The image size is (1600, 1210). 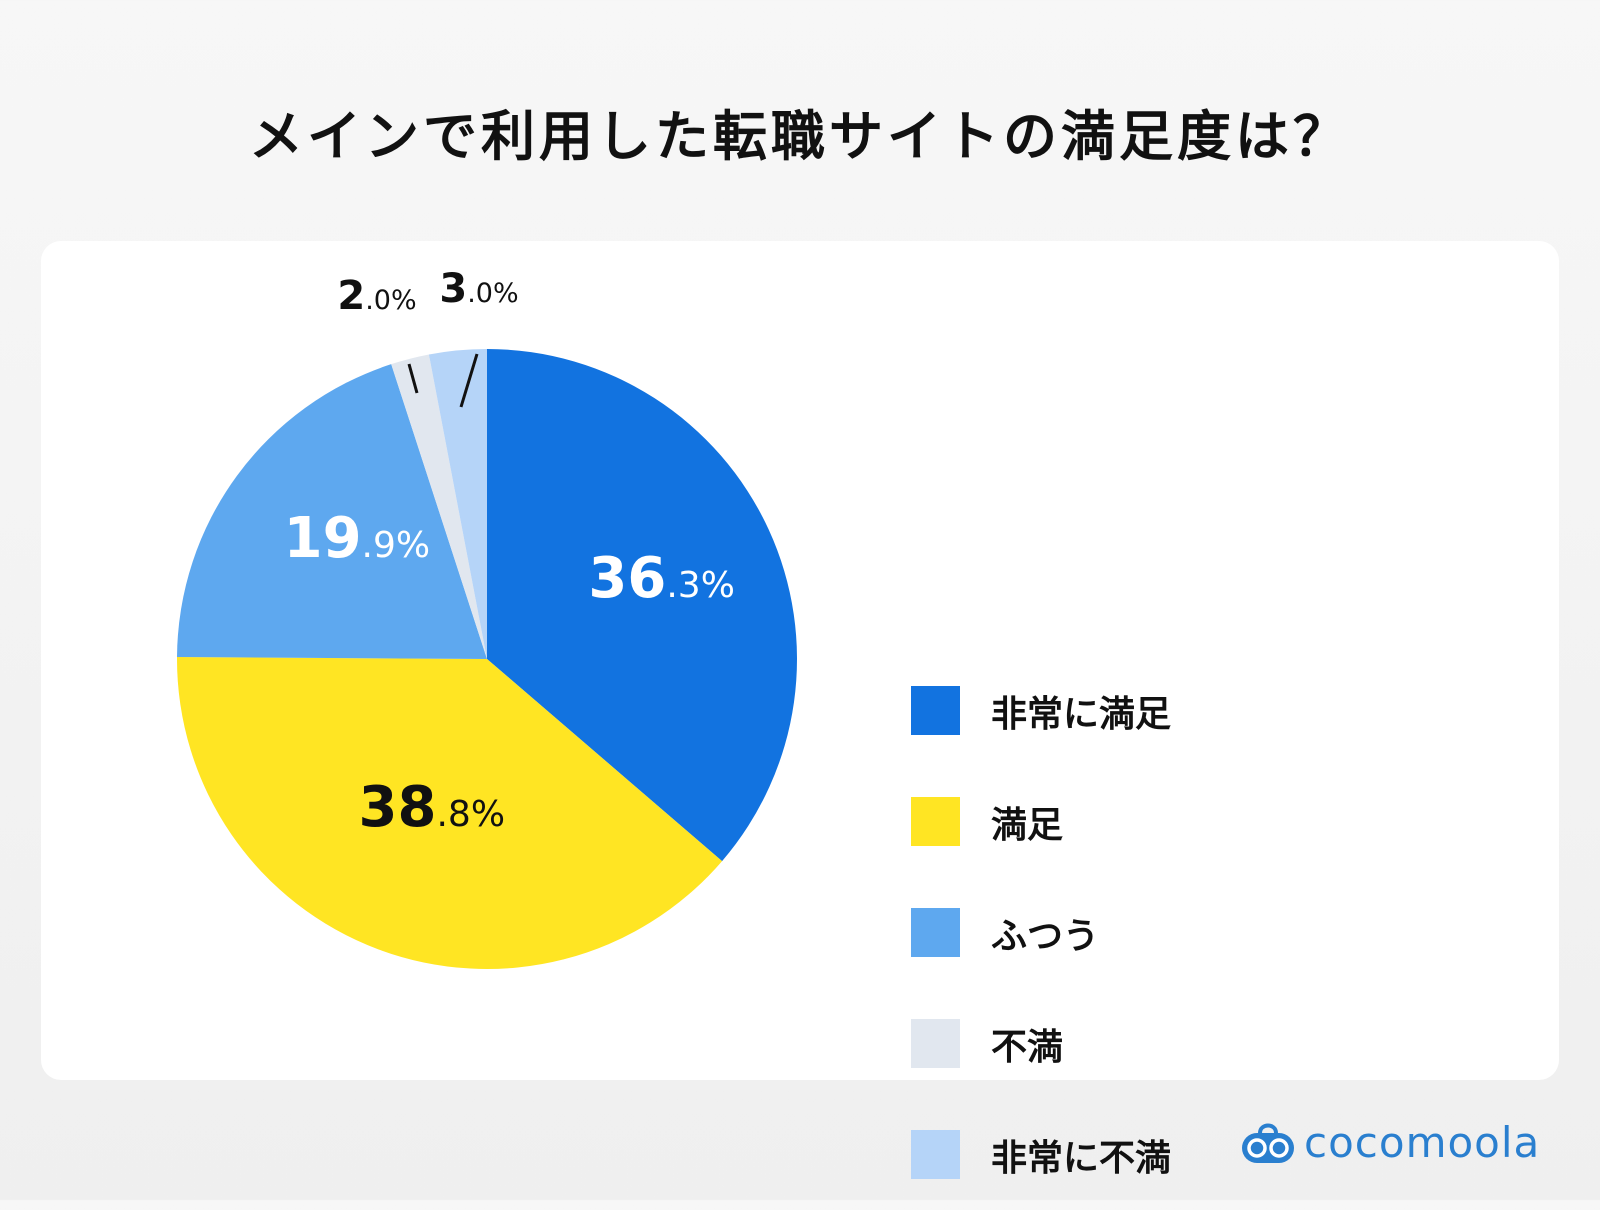 I want to click on legend: 非常に満足満足ふつう不満非常に不満, so click(x=1041, y=932).